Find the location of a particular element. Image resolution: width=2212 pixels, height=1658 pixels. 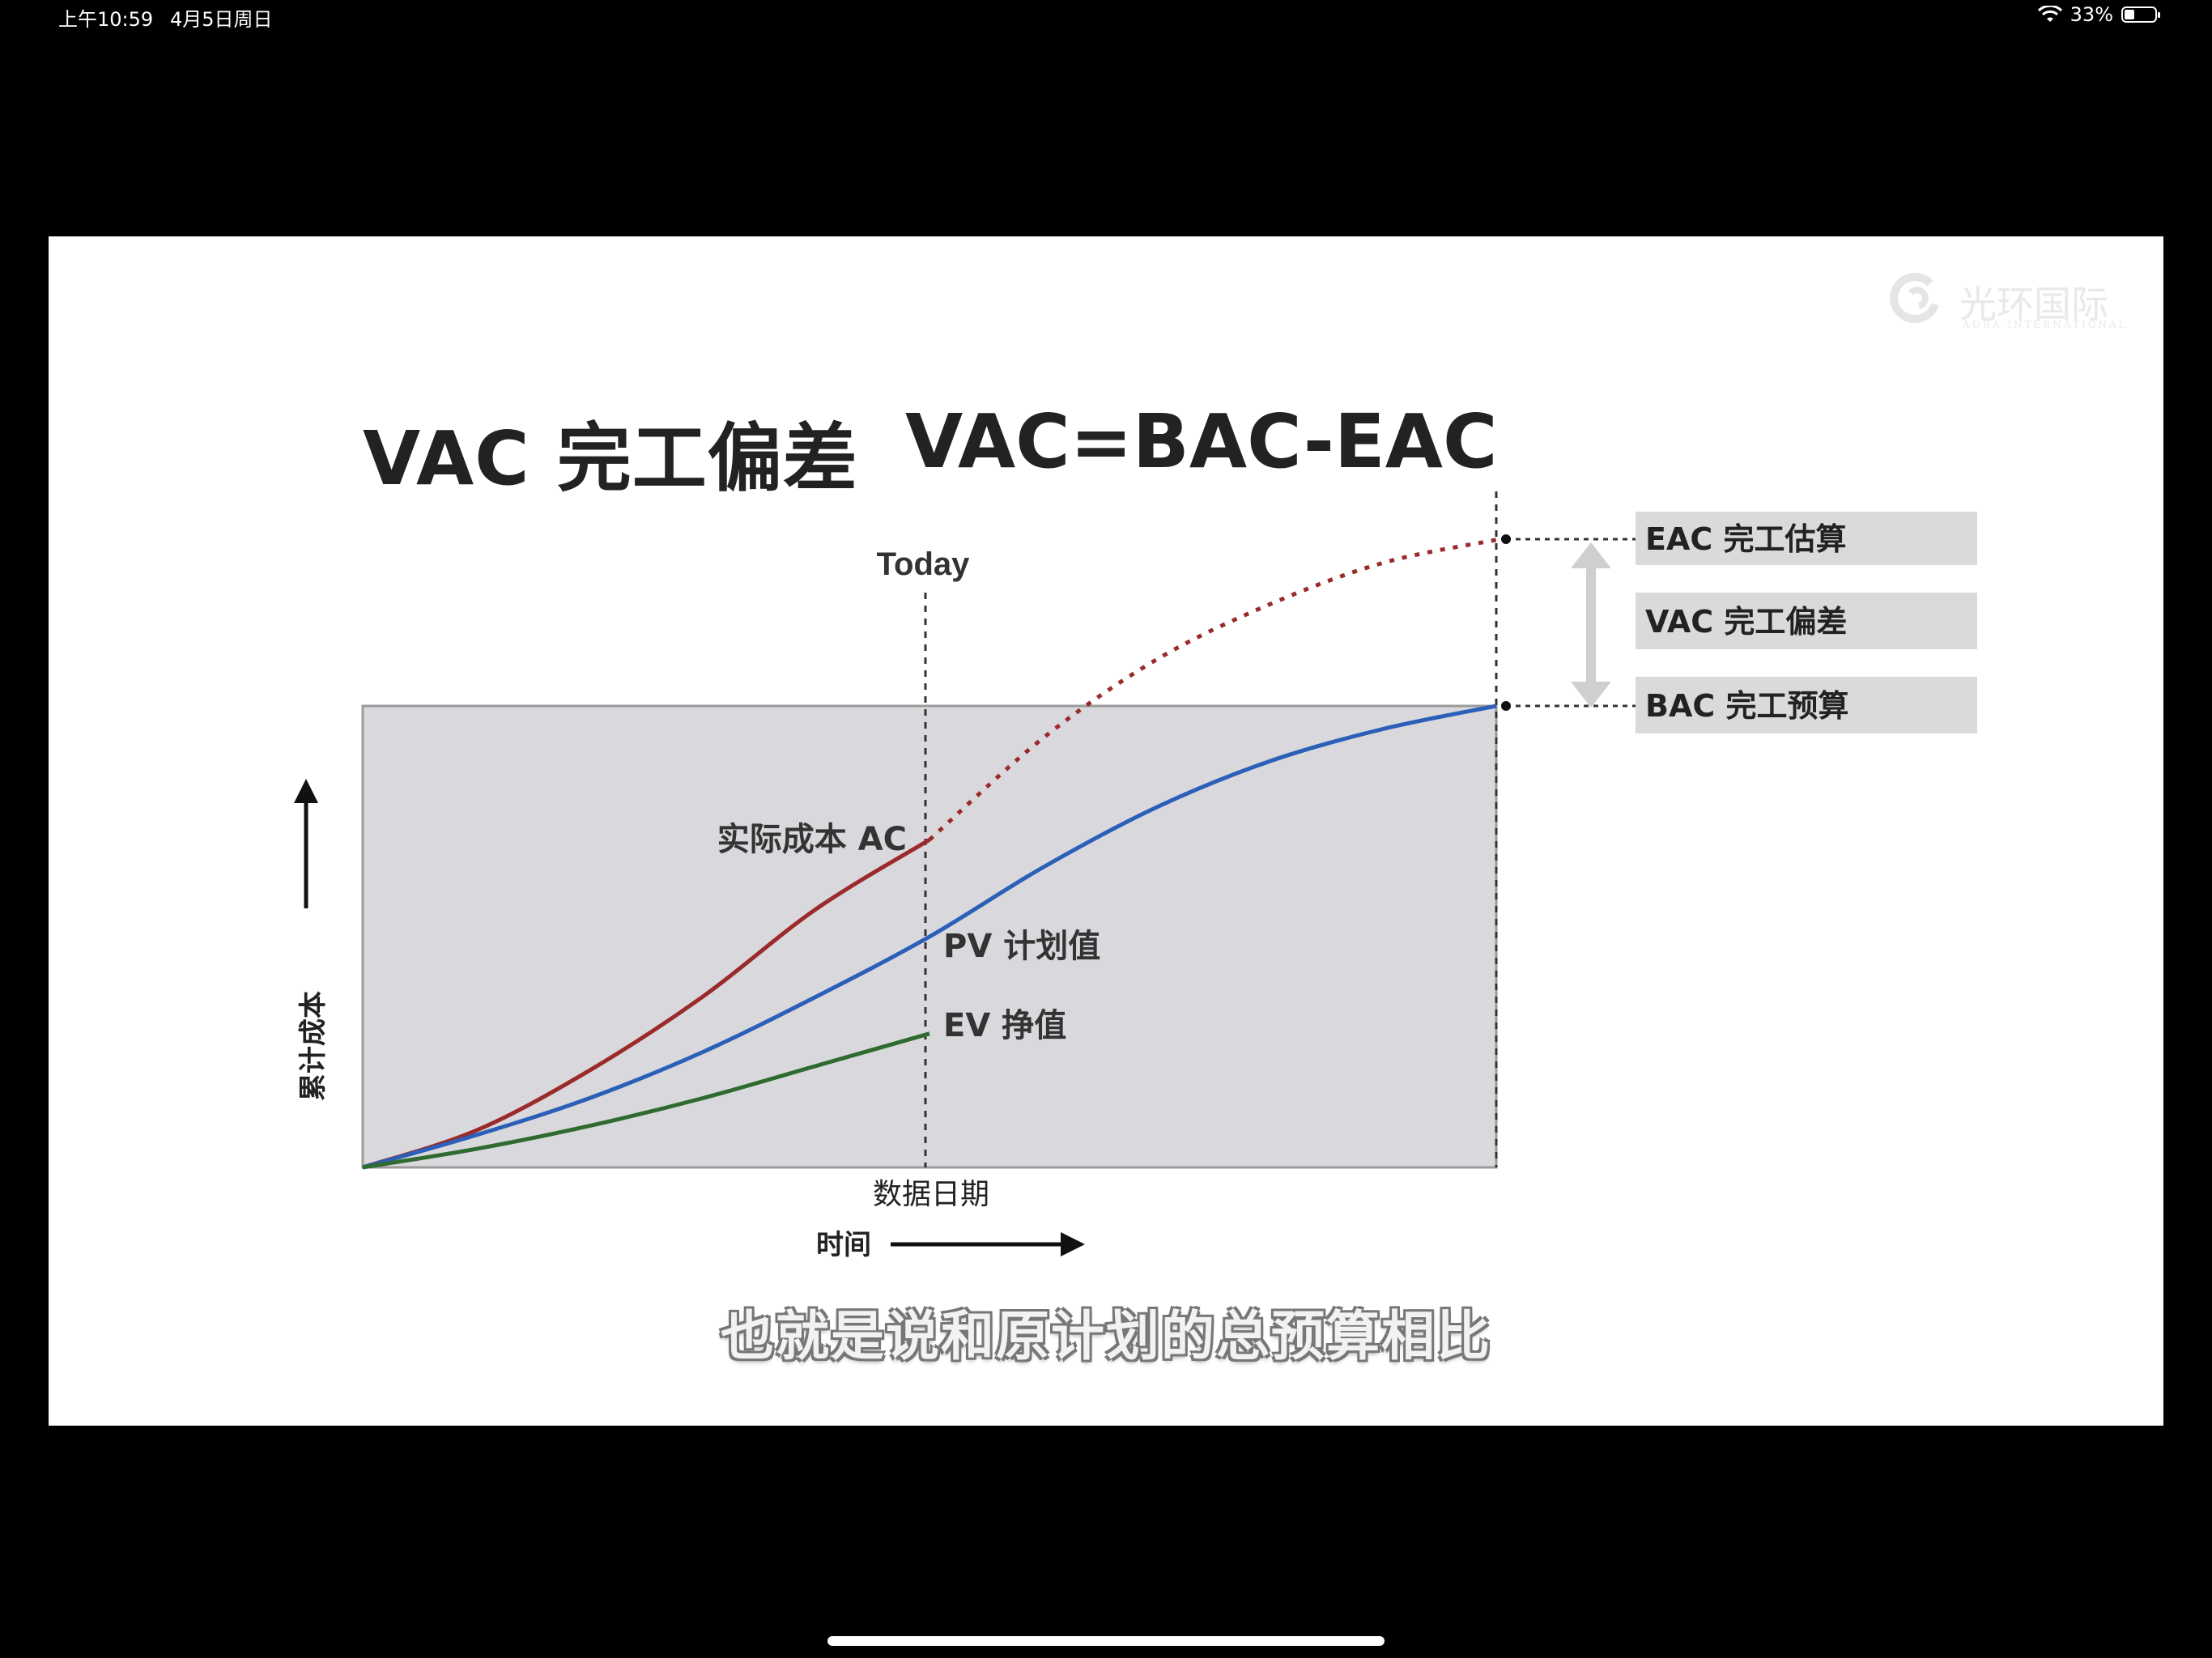

y-axis-label: 累计成本 is located at coordinates (314, 1046).